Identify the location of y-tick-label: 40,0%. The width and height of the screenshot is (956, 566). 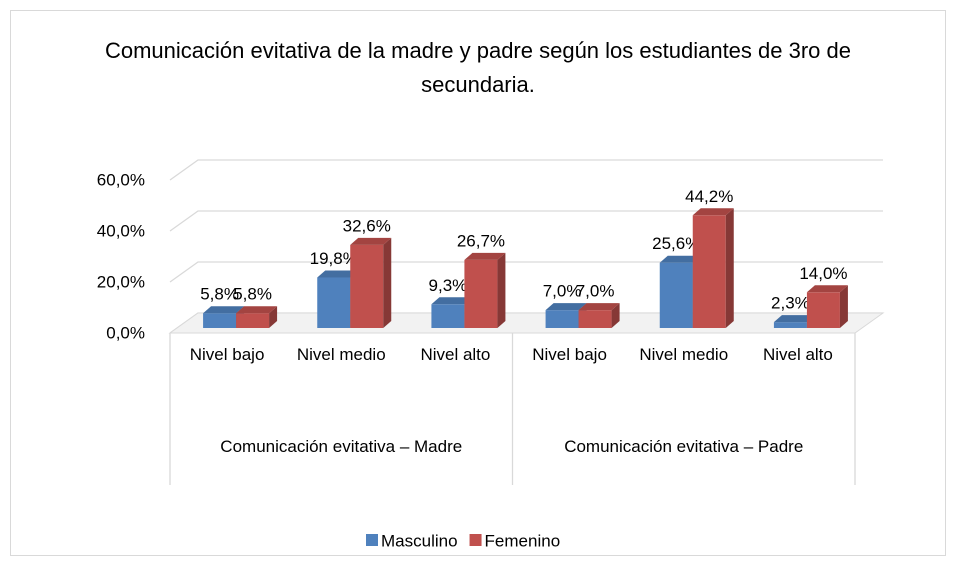
(121, 230).